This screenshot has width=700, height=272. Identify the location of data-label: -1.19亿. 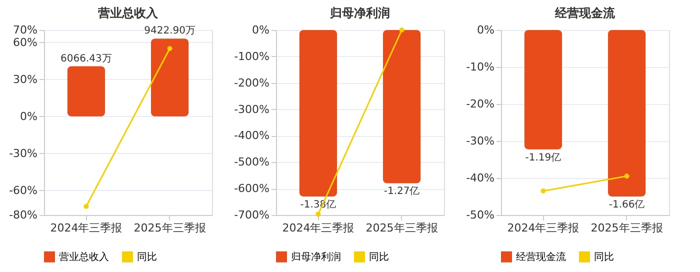
(543, 158).